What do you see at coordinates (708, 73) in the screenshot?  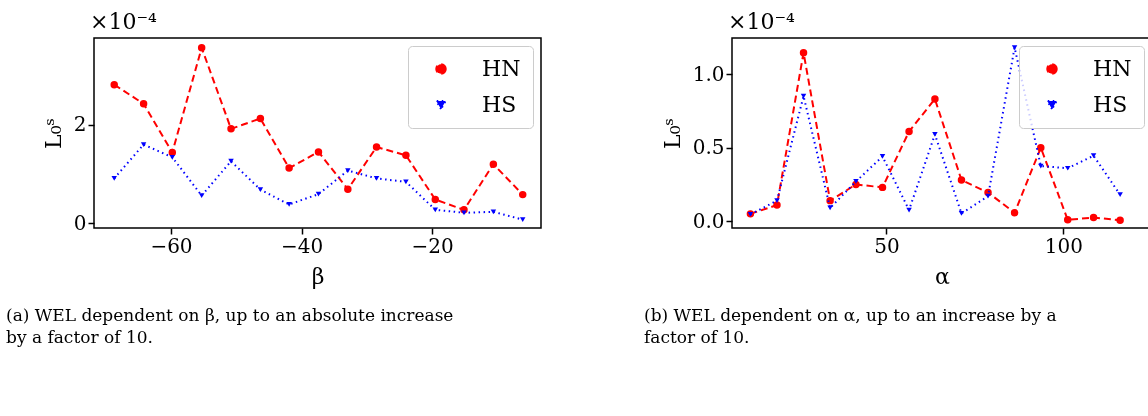 I see `y-tick-label: 1.0` at bounding box center [708, 73].